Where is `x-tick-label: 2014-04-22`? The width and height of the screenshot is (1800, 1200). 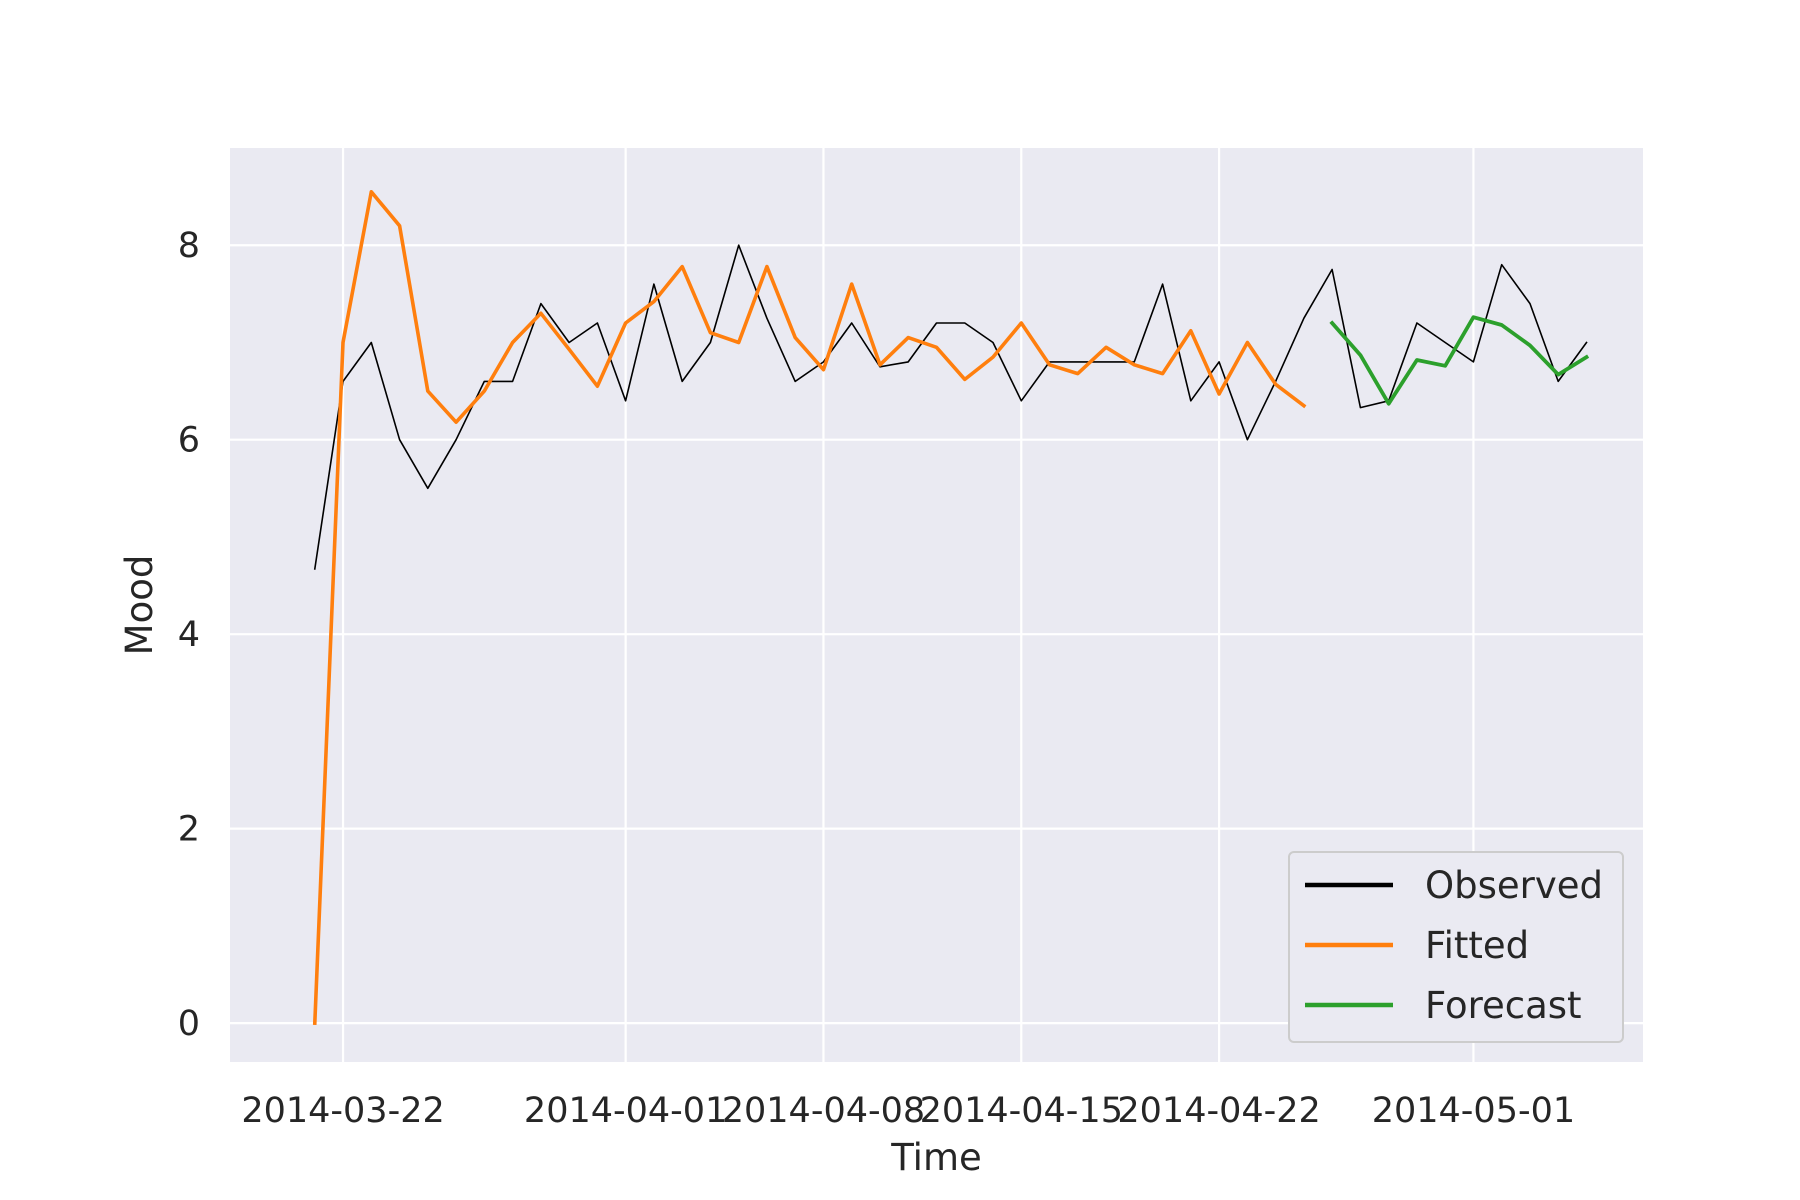
x-tick-label: 2014-04-22 is located at coordinates (1218, 1111).